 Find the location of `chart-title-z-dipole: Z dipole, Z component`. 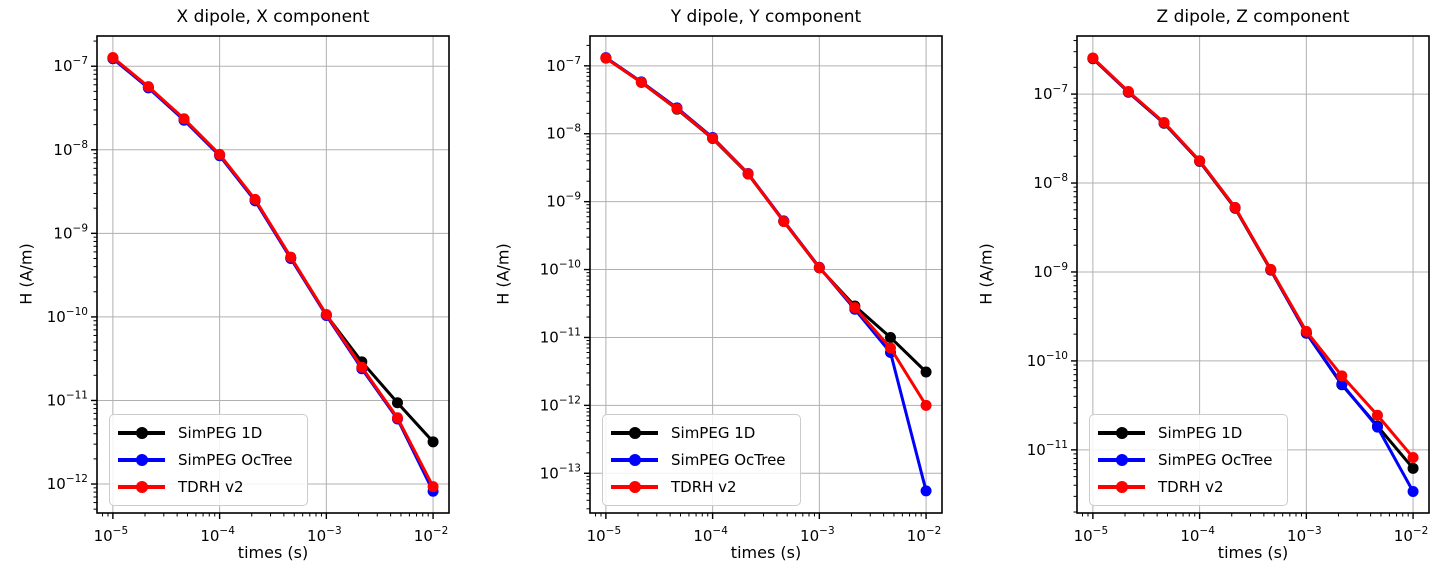

chart-title-z-dipole: Z dipole, Z component is located at coordinates (1253, 17).